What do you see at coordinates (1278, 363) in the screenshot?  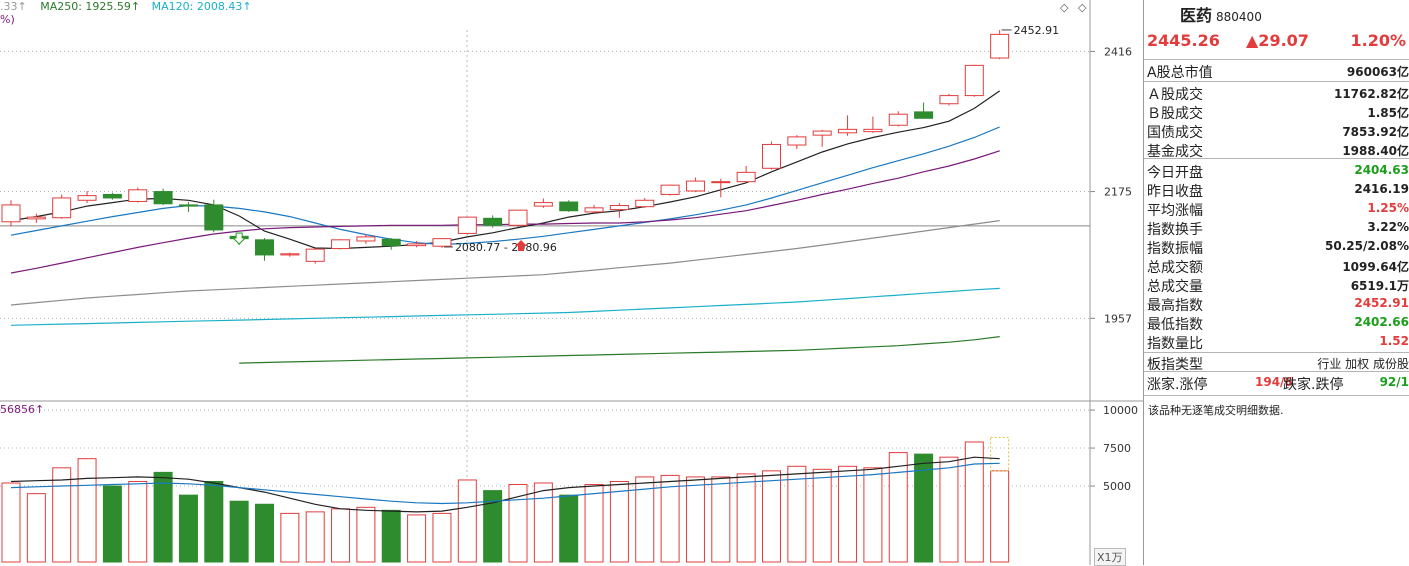 I see `stat-row: 板指类型 行业 加权 成份股` at bounding box center [1278, 363].